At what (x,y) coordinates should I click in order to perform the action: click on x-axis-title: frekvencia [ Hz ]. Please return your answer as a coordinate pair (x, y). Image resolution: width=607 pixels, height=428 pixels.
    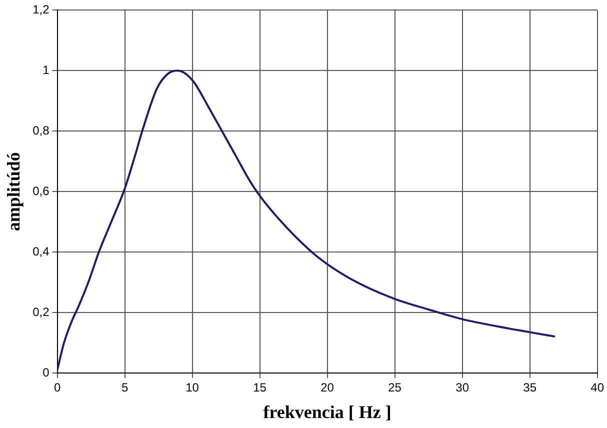
    Looking at the image, I should click on (327, 412).